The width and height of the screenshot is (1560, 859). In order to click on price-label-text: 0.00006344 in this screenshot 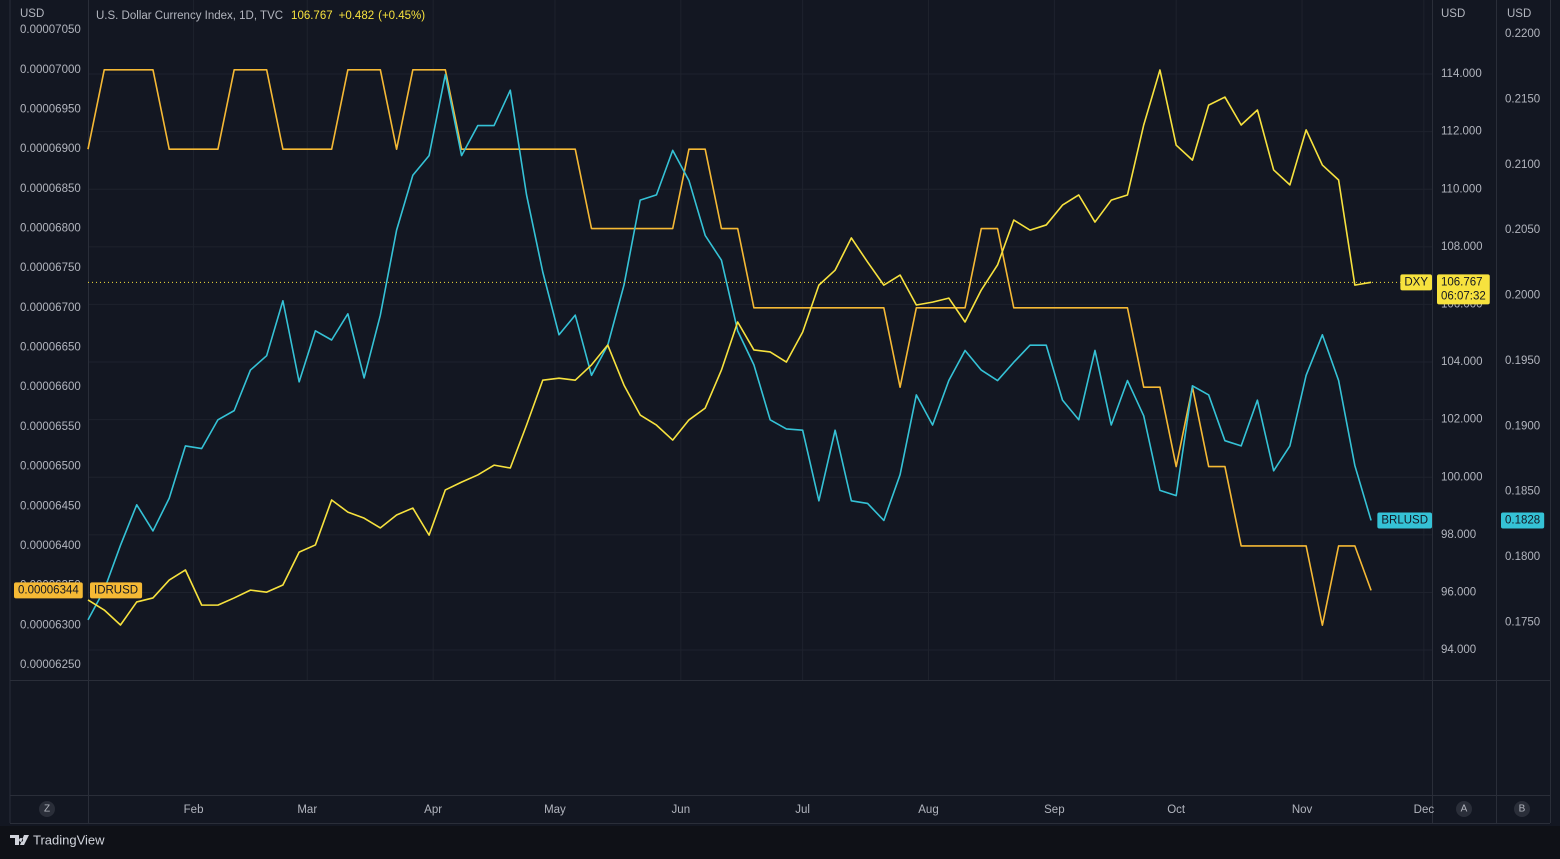, I will do `click(48, 590)`.